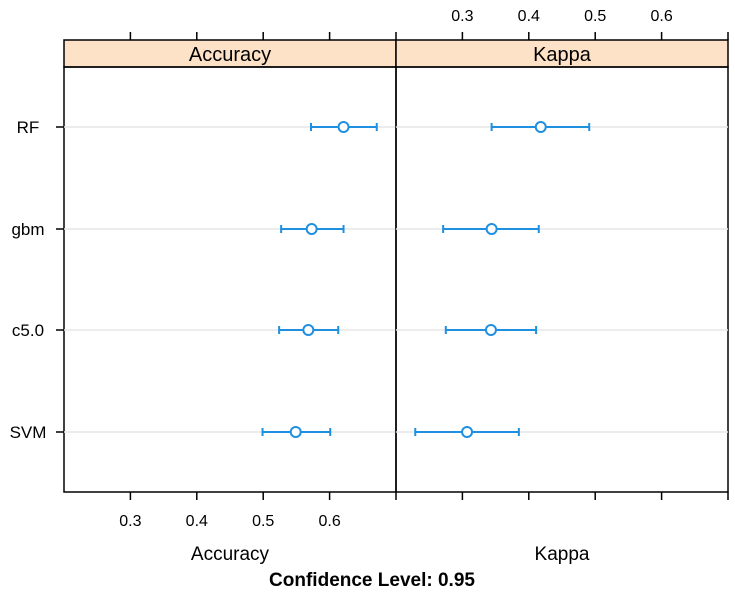 This screenshot has height=597, width=735. I want to click on panel-strip-title: Kappa, so click(562, 55).